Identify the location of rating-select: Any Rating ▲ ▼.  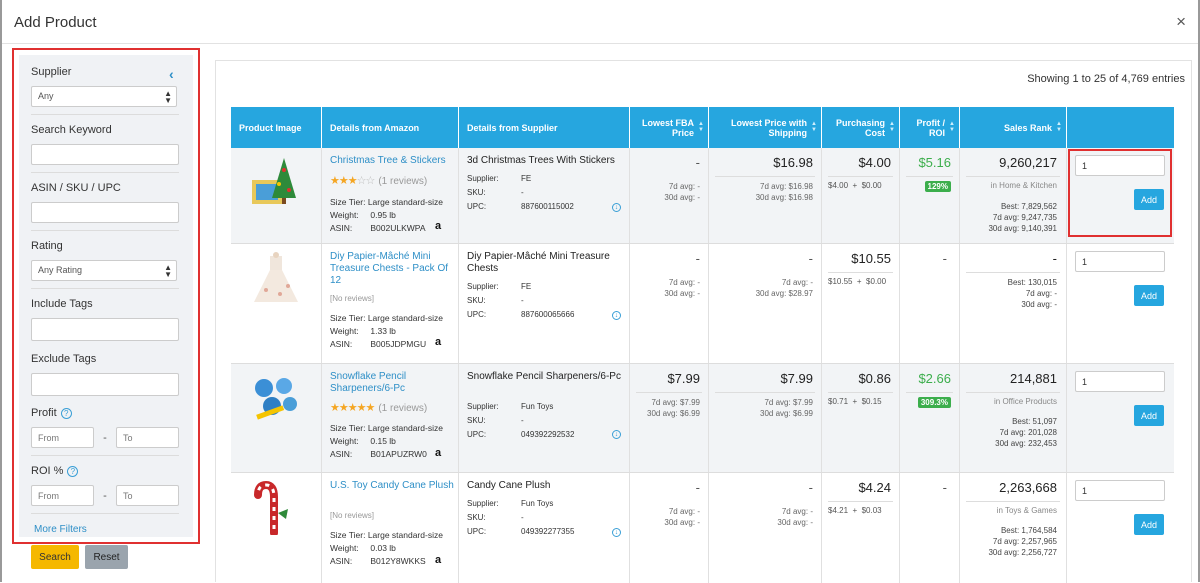
(104, 270).